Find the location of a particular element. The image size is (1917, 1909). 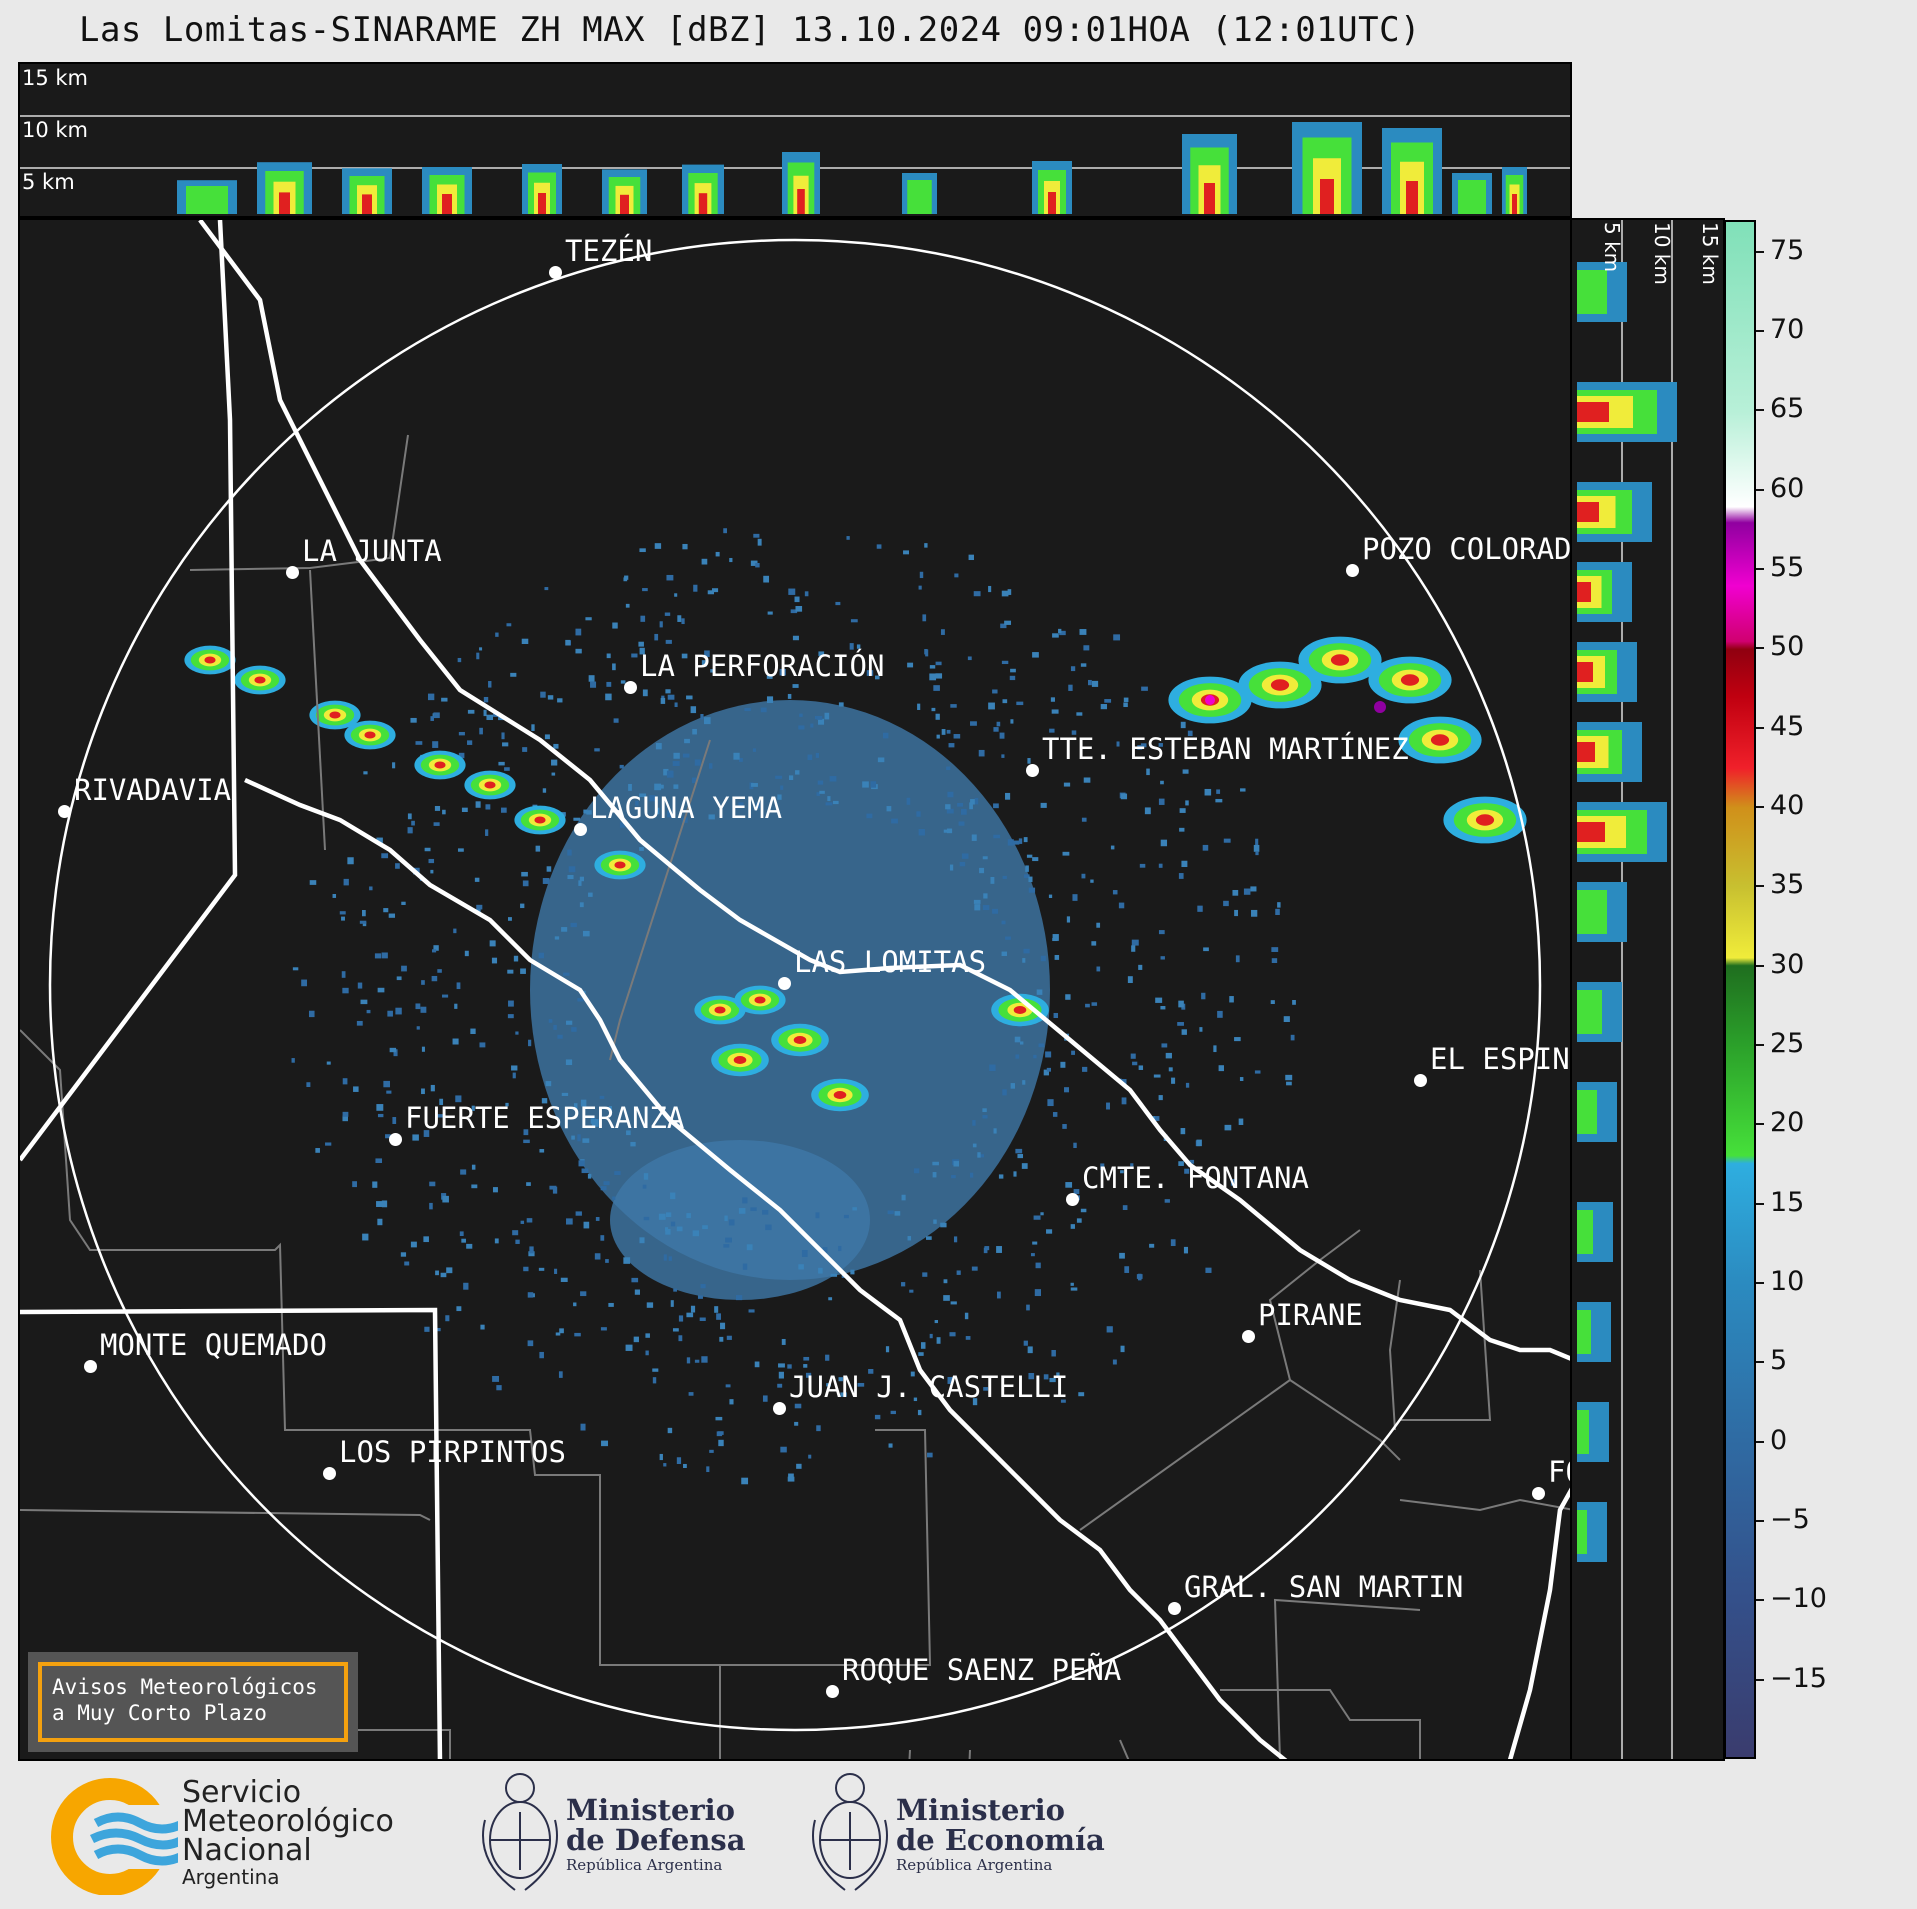

top-altitude-label: 15 km is located at coordinates (55, 78).